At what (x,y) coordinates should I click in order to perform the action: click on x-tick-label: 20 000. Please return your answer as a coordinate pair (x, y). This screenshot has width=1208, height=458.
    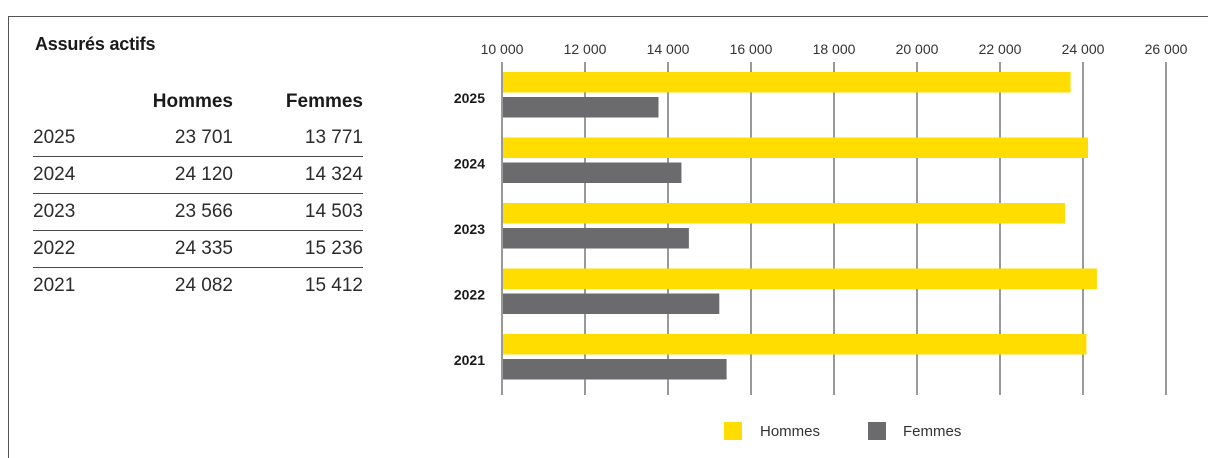
    Looking at the image, I should click on (917, 49).